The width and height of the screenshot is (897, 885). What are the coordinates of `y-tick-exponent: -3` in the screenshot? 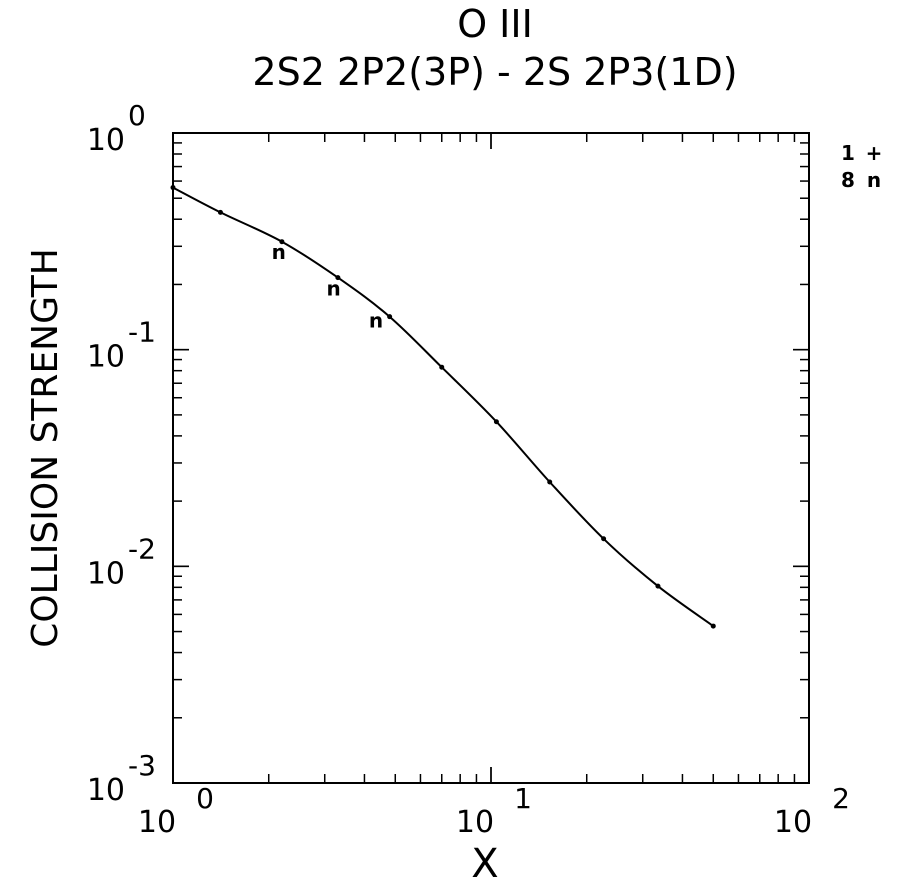 It's located at (142, 765).